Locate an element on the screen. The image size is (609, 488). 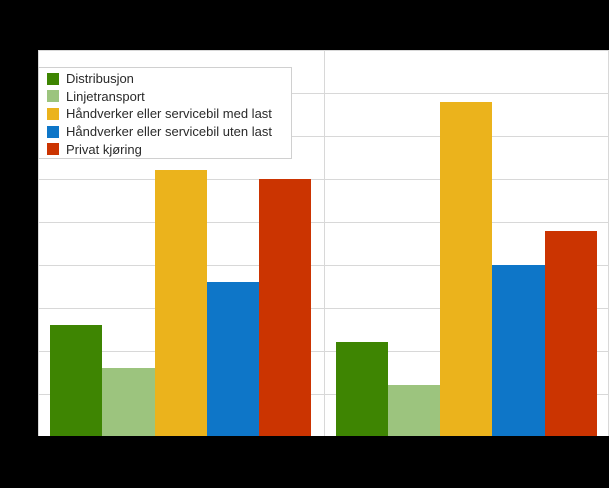
bar-handverker-eller-servicebil-med-last-group1 is located at coordinates (180, 303).